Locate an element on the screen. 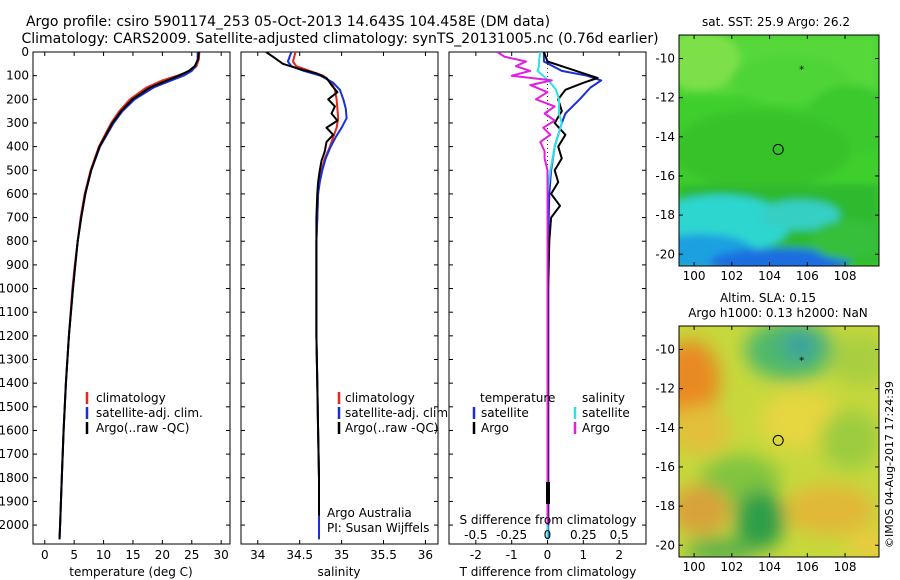 The image size is (900, 580). depth-tick-label: 600 is located at coordinates (17, 194).